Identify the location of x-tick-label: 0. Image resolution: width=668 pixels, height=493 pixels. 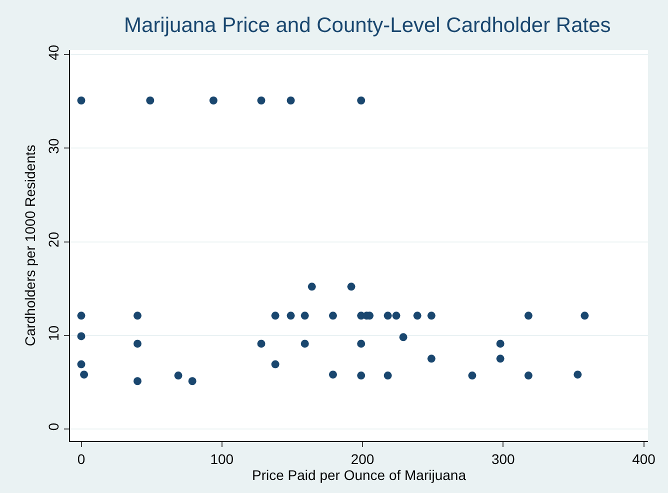
(81, 458).